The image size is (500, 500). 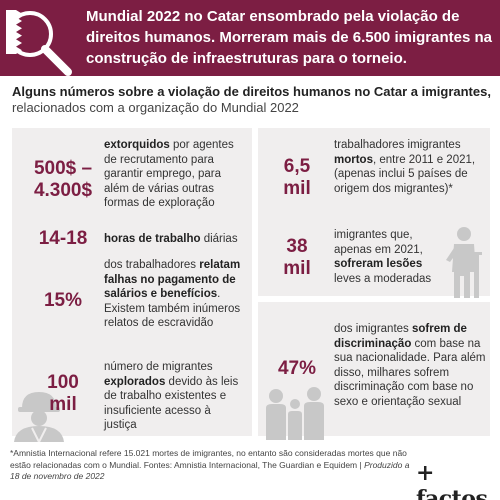 I want to click on stat-desc-bold: sofrem de discriminação, so click(x=400, y=336).